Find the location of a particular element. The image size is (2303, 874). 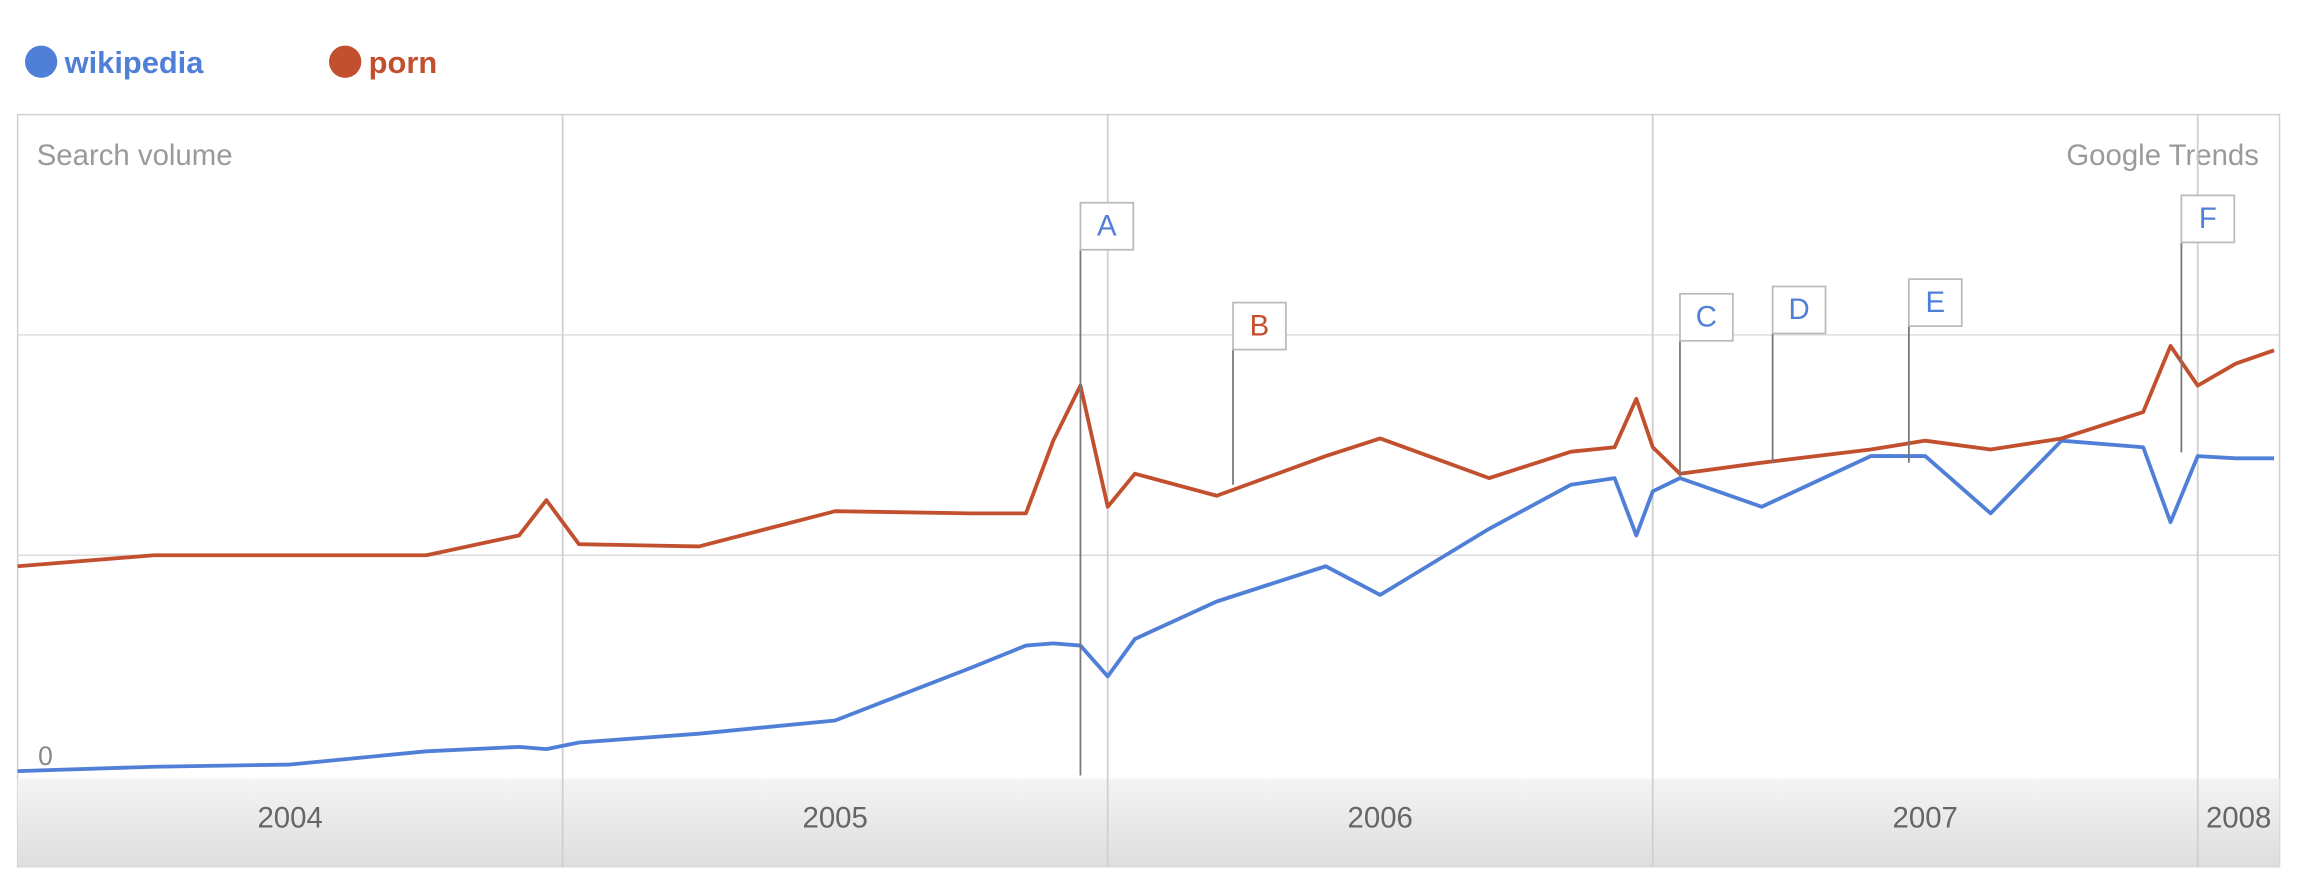

legend-label: porn is located at coordinates (403, 62).